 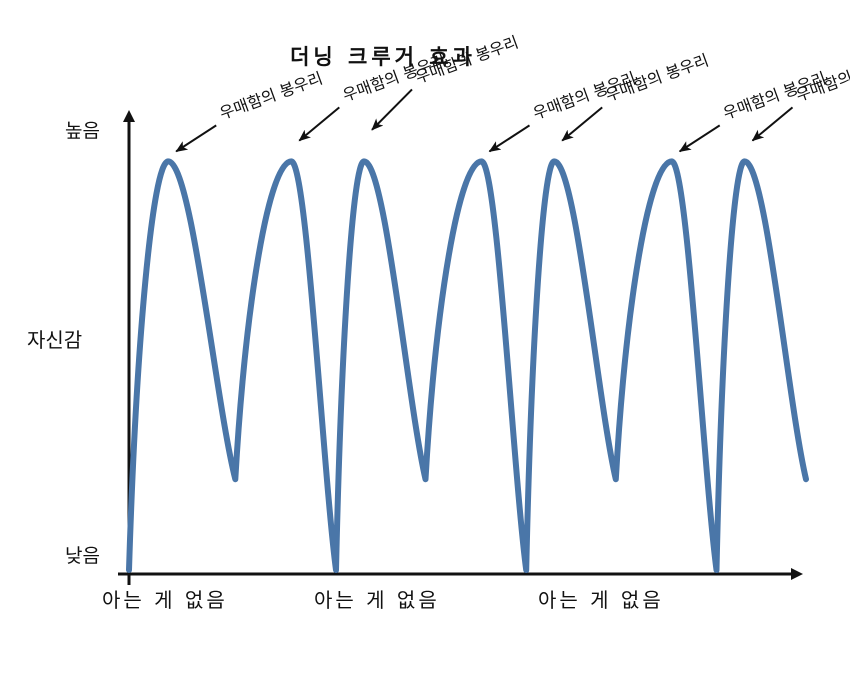 What do you see at coordinates (82, 131) in the screenshot?
I see `y-tick-high: 높음` at bounding box center [82, 131].